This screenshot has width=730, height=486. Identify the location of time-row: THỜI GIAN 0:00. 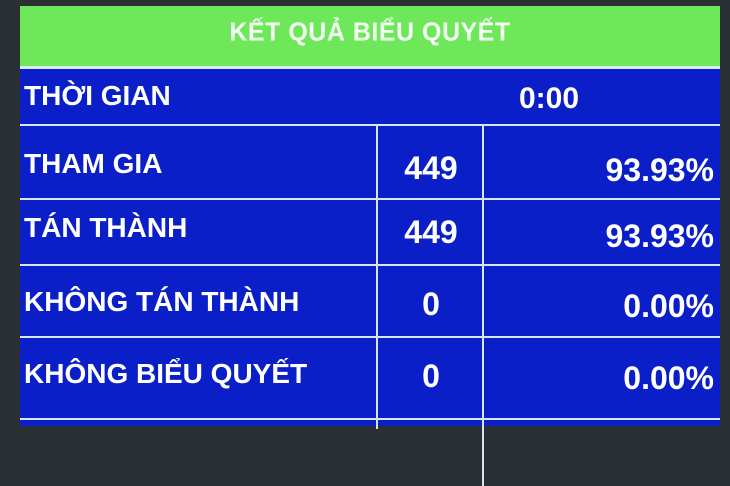
(370, 97).